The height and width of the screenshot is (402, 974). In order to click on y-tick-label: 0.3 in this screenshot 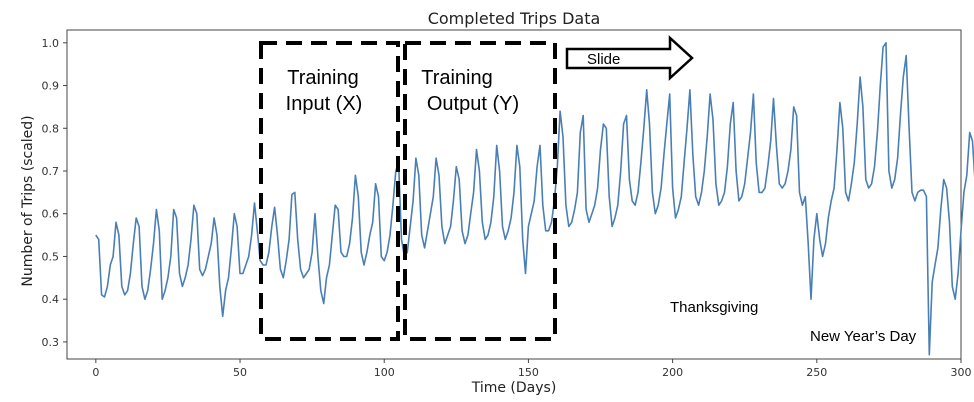, I will do `click(51, 342)`.